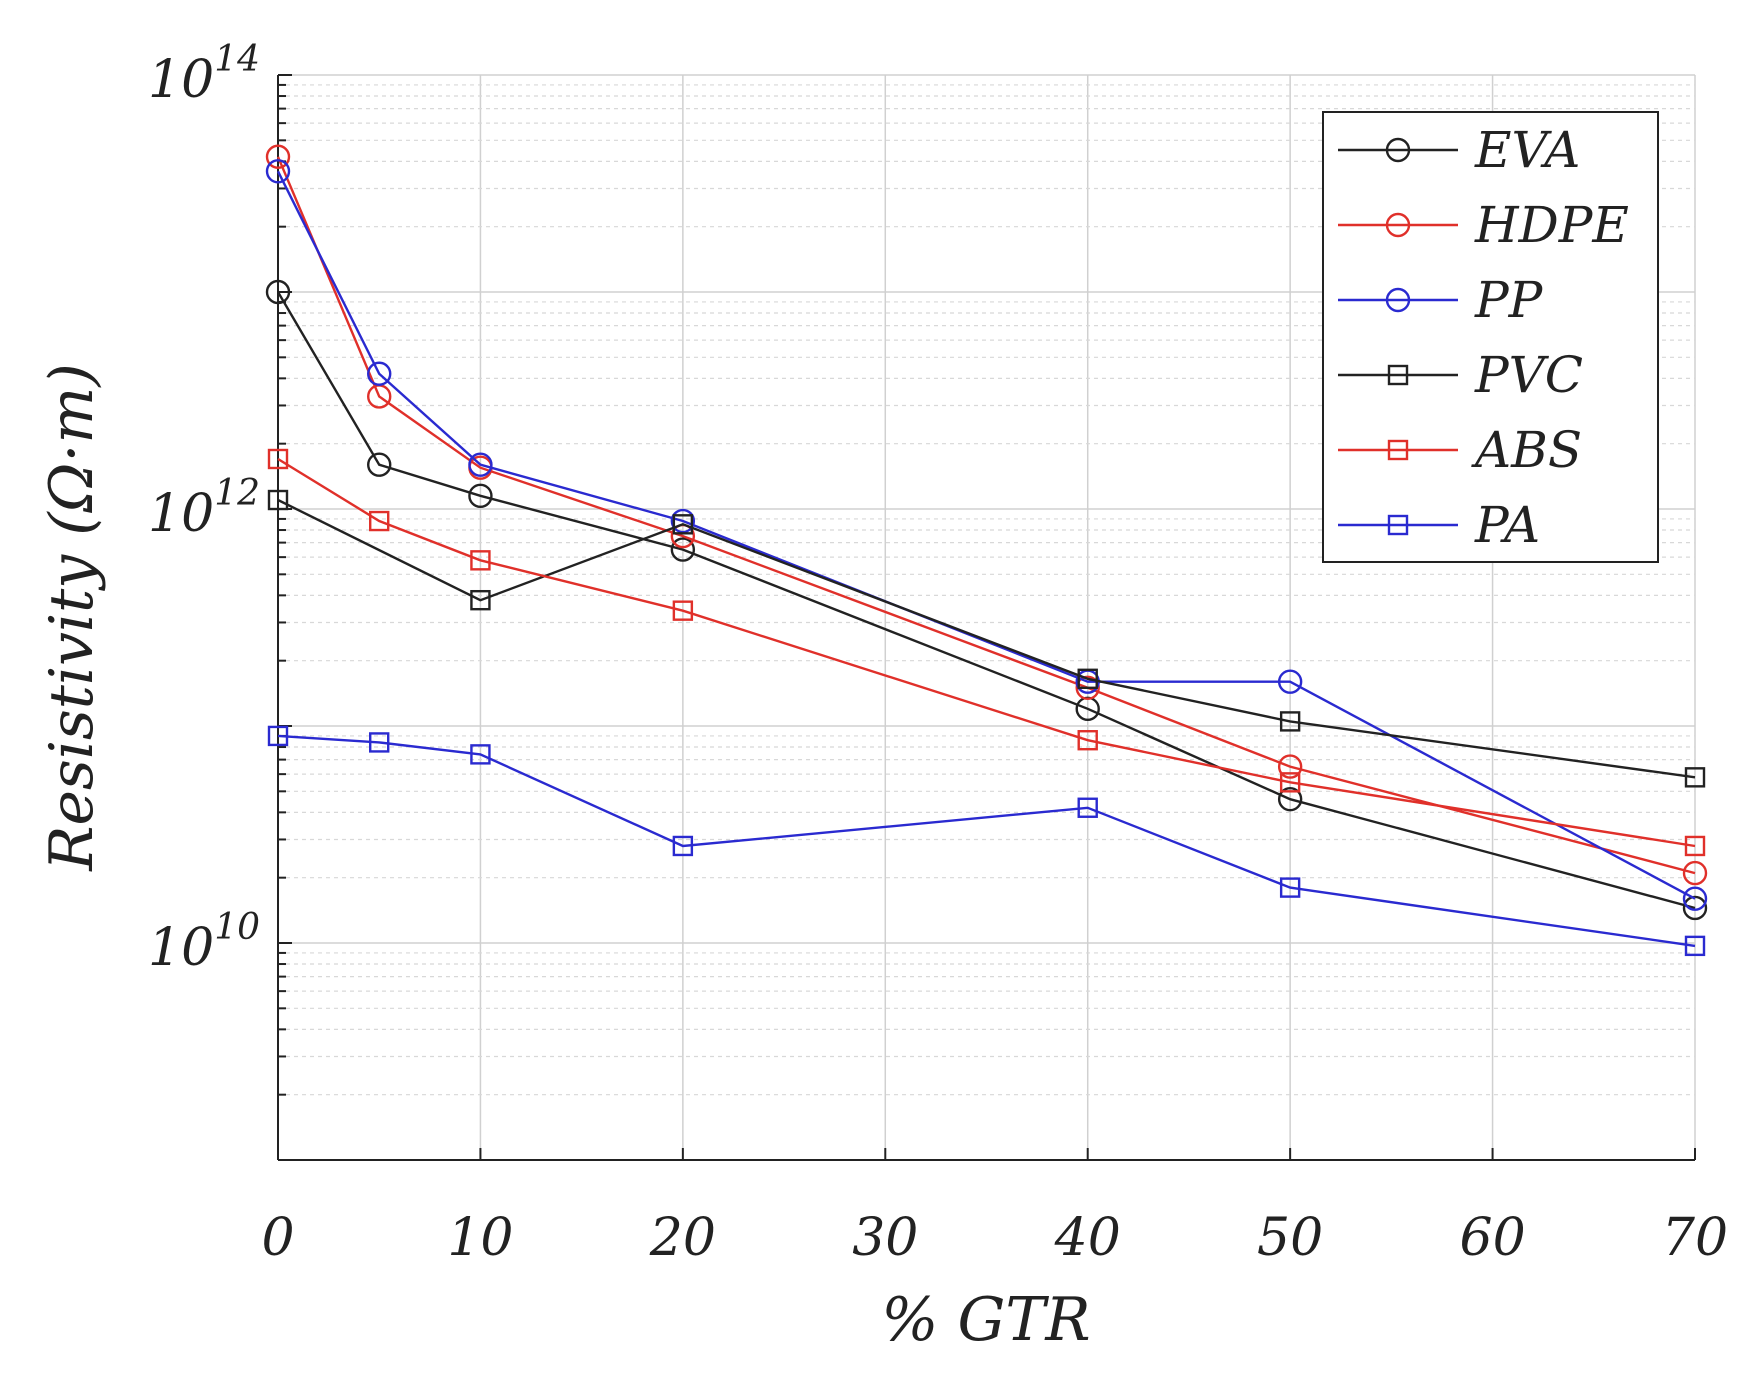 This screenshot has height=1382, width=1753. What do you see at coordinates (985, 1320) in the screenshot?
I see `x-axis-title: % GTR` at bounding box center [985, 1320].